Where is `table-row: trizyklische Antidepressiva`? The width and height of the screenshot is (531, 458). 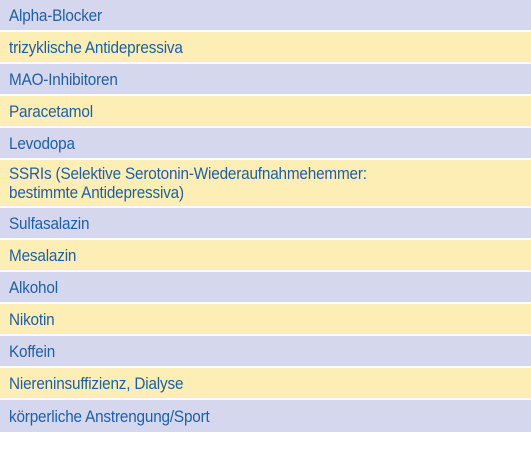 table-row: trizyklische Antidepressiva is located at coordinates (265, 48).